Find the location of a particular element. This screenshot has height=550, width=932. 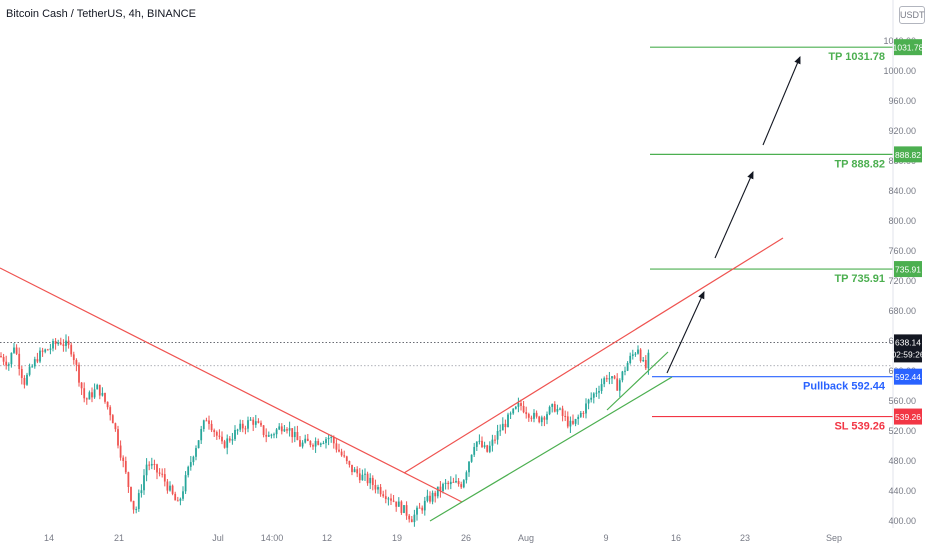

symbol-title: Bitcoin Cash / TetherUS, 4h, BINANCE is located at coordinates (101, 14).